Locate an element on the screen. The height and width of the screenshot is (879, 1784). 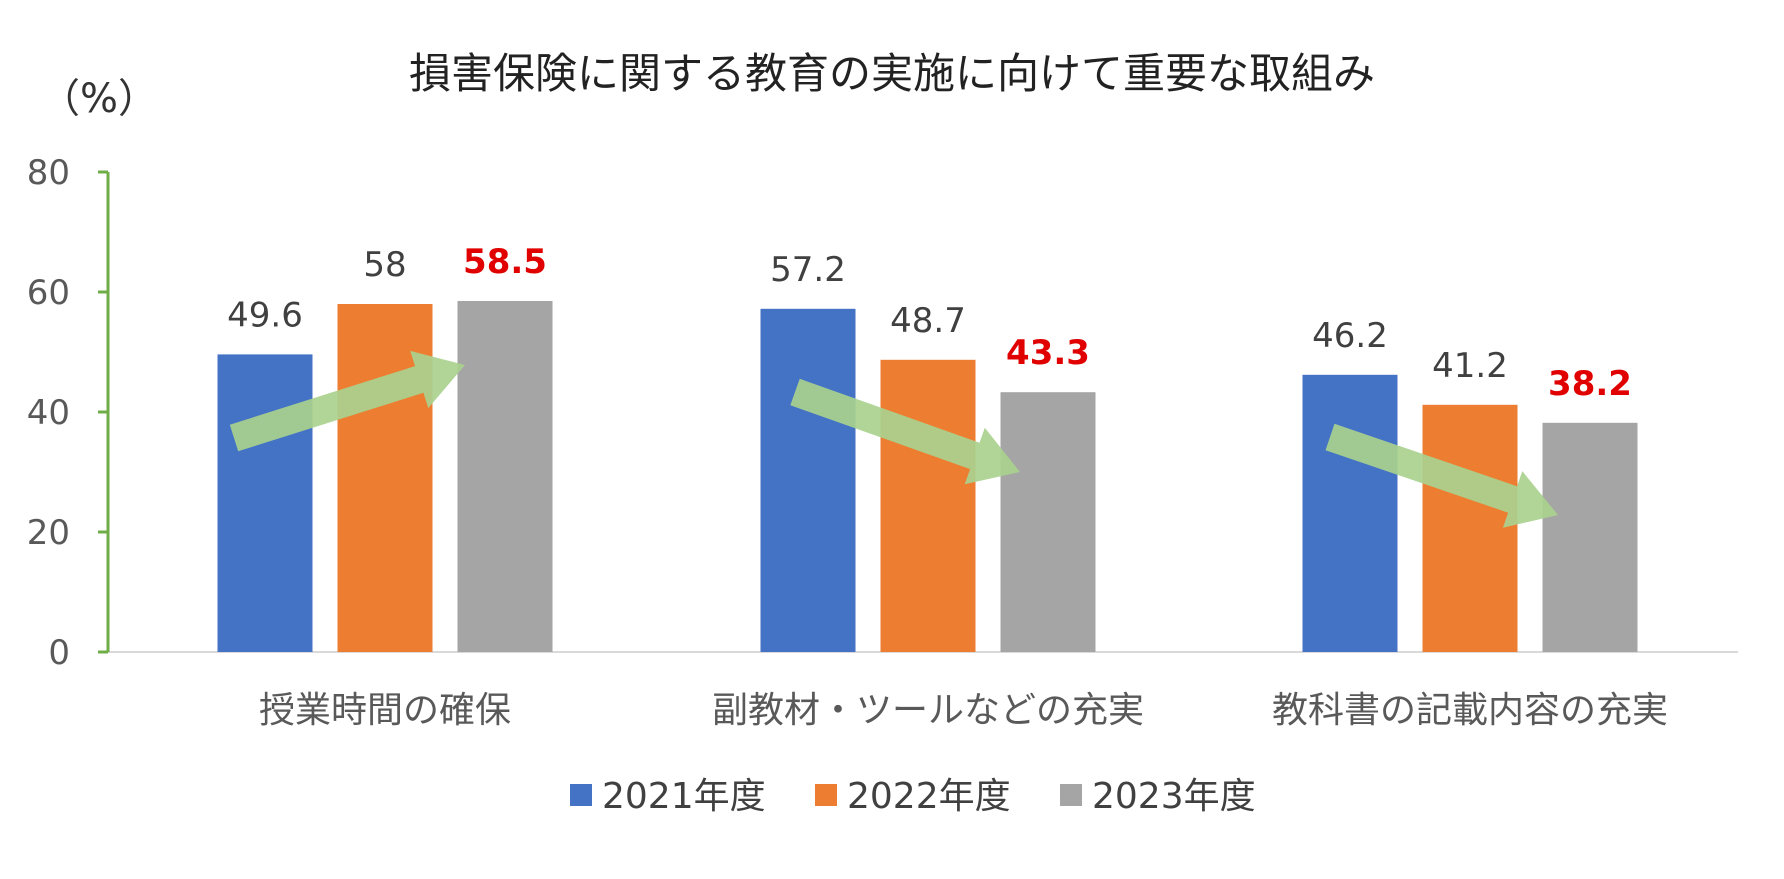
trend-arrow-up is located at coordinates (347, 401).